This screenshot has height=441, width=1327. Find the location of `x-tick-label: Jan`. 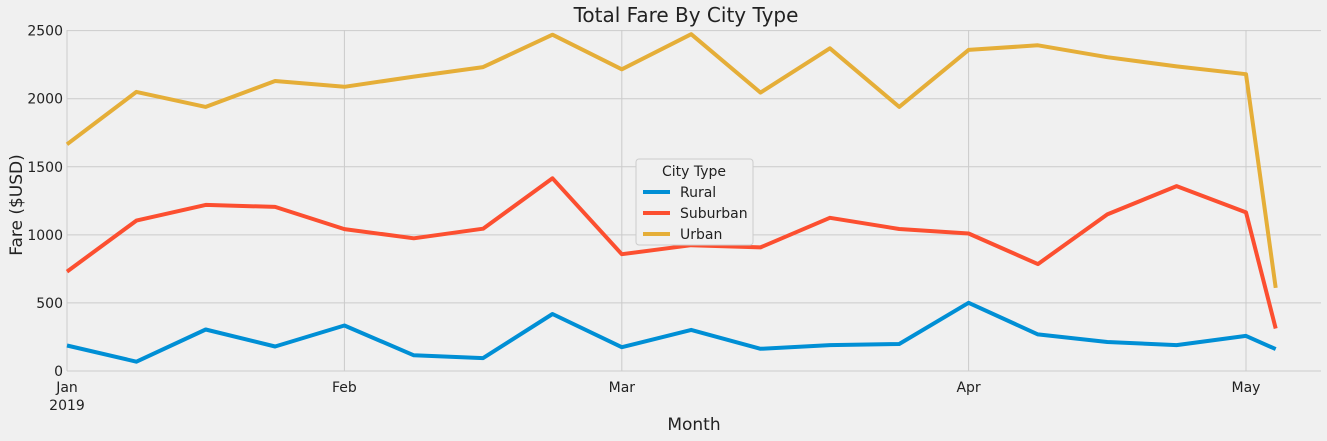

x-tick-label: Jan is located at coordinates (66, 388).